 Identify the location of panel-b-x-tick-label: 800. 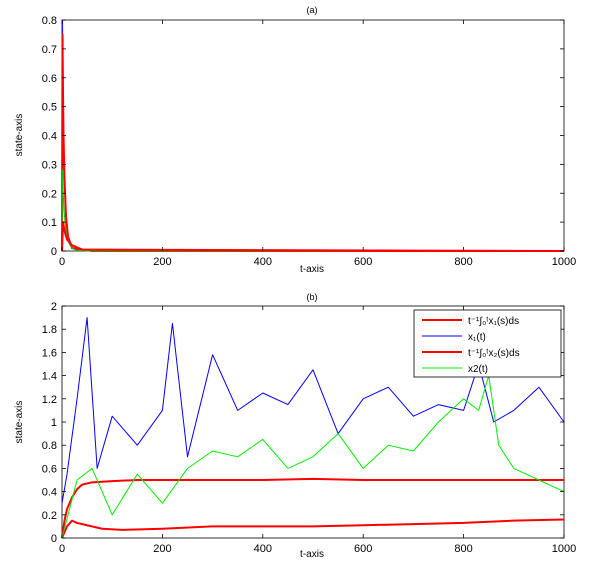
(463, 549).